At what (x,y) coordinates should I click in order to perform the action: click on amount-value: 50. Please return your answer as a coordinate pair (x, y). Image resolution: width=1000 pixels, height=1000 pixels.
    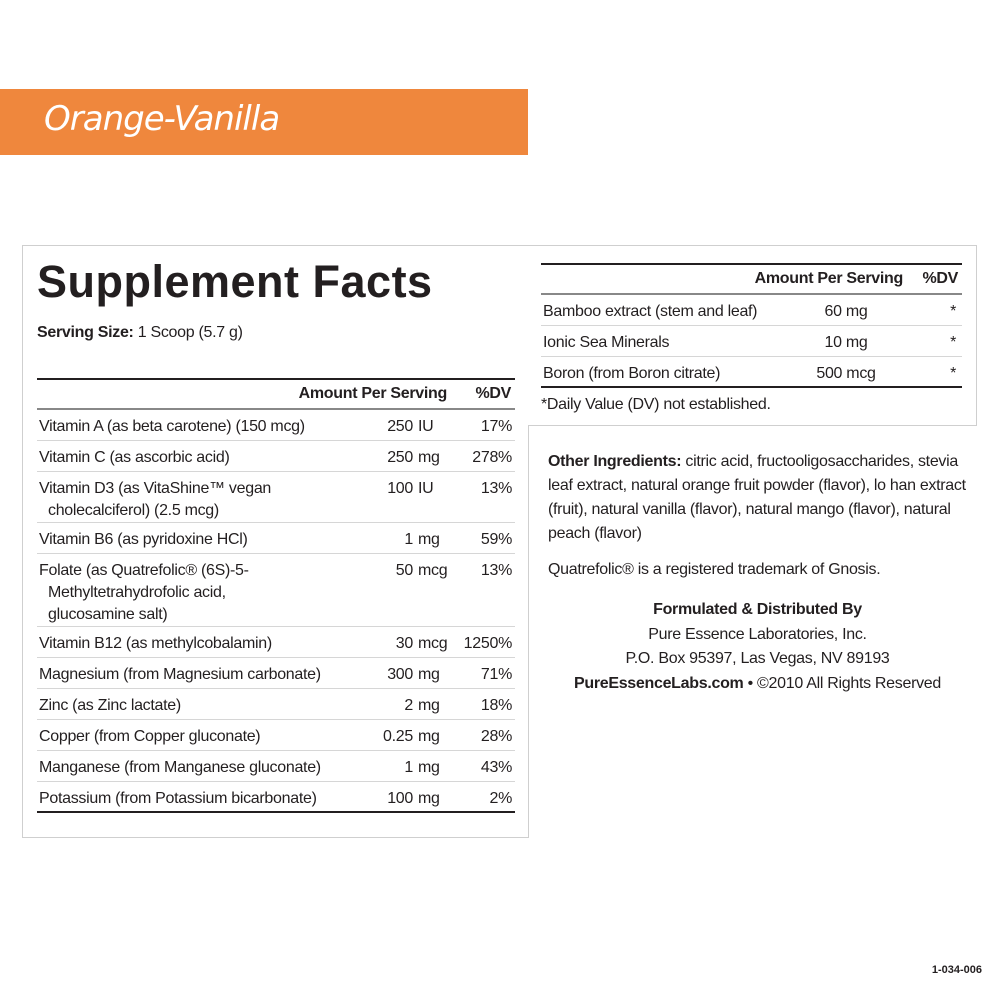
    Looking at the image, I should click on (404, 570).